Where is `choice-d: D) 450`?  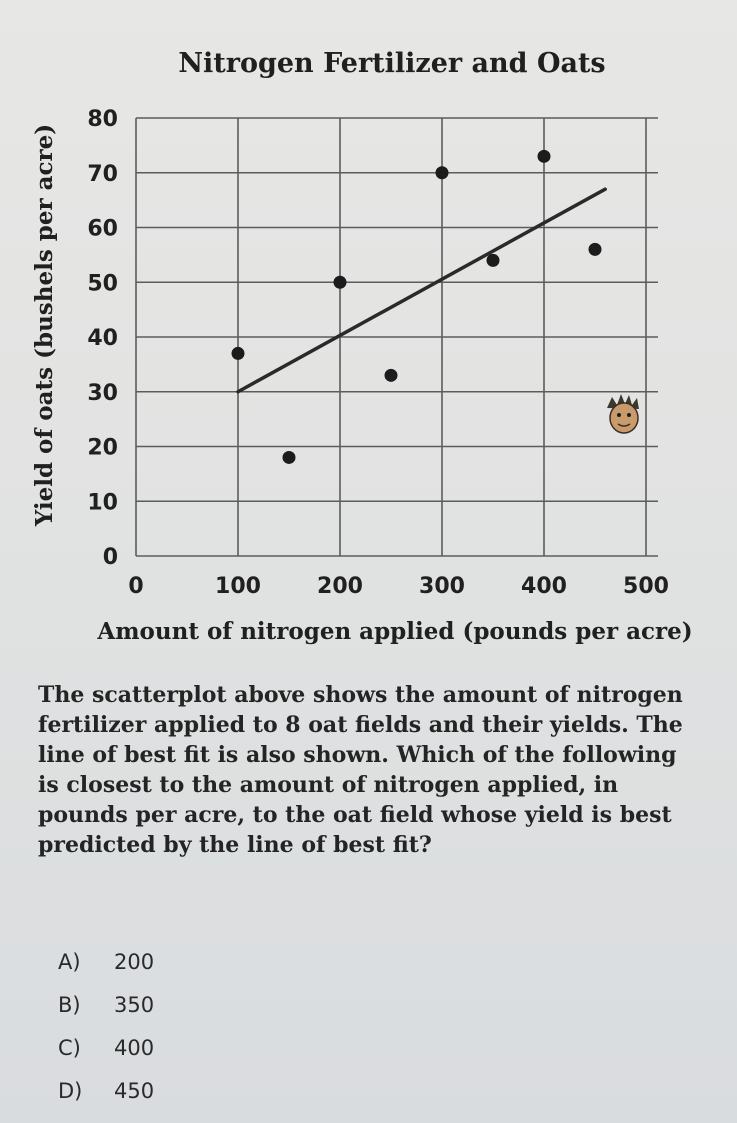 choice-d: D) 450 is located at coordinates (106, 1090).